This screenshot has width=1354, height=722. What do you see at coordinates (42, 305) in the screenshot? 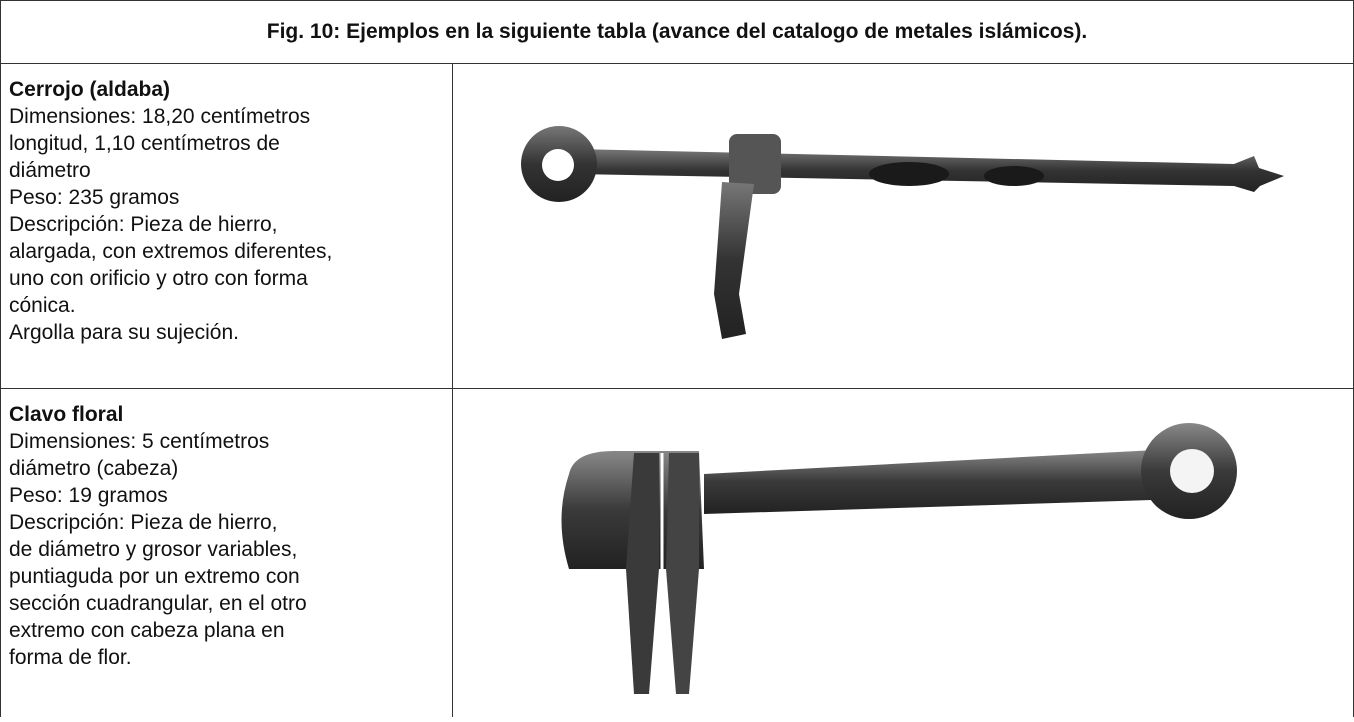
I see `item-line: cónica.` at bounding box center [42, 305].